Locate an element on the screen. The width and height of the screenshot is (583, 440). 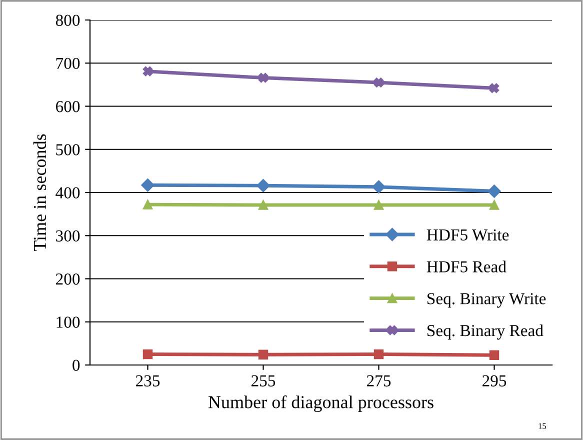
y-tick-label: 700 is located at coordinates (68, 64).